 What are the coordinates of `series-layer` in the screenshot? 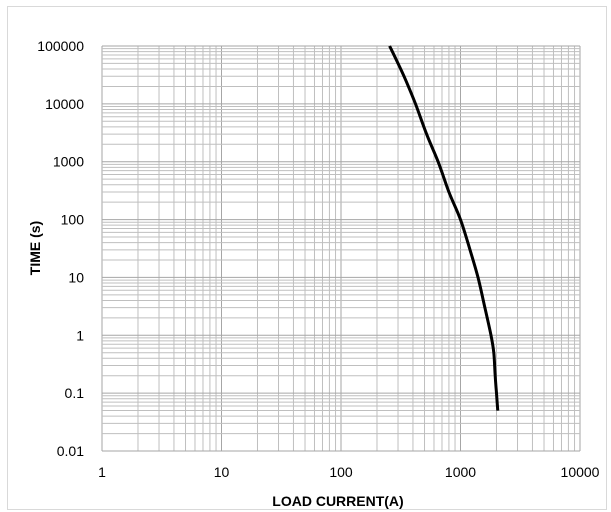 It's located at (444, 228).